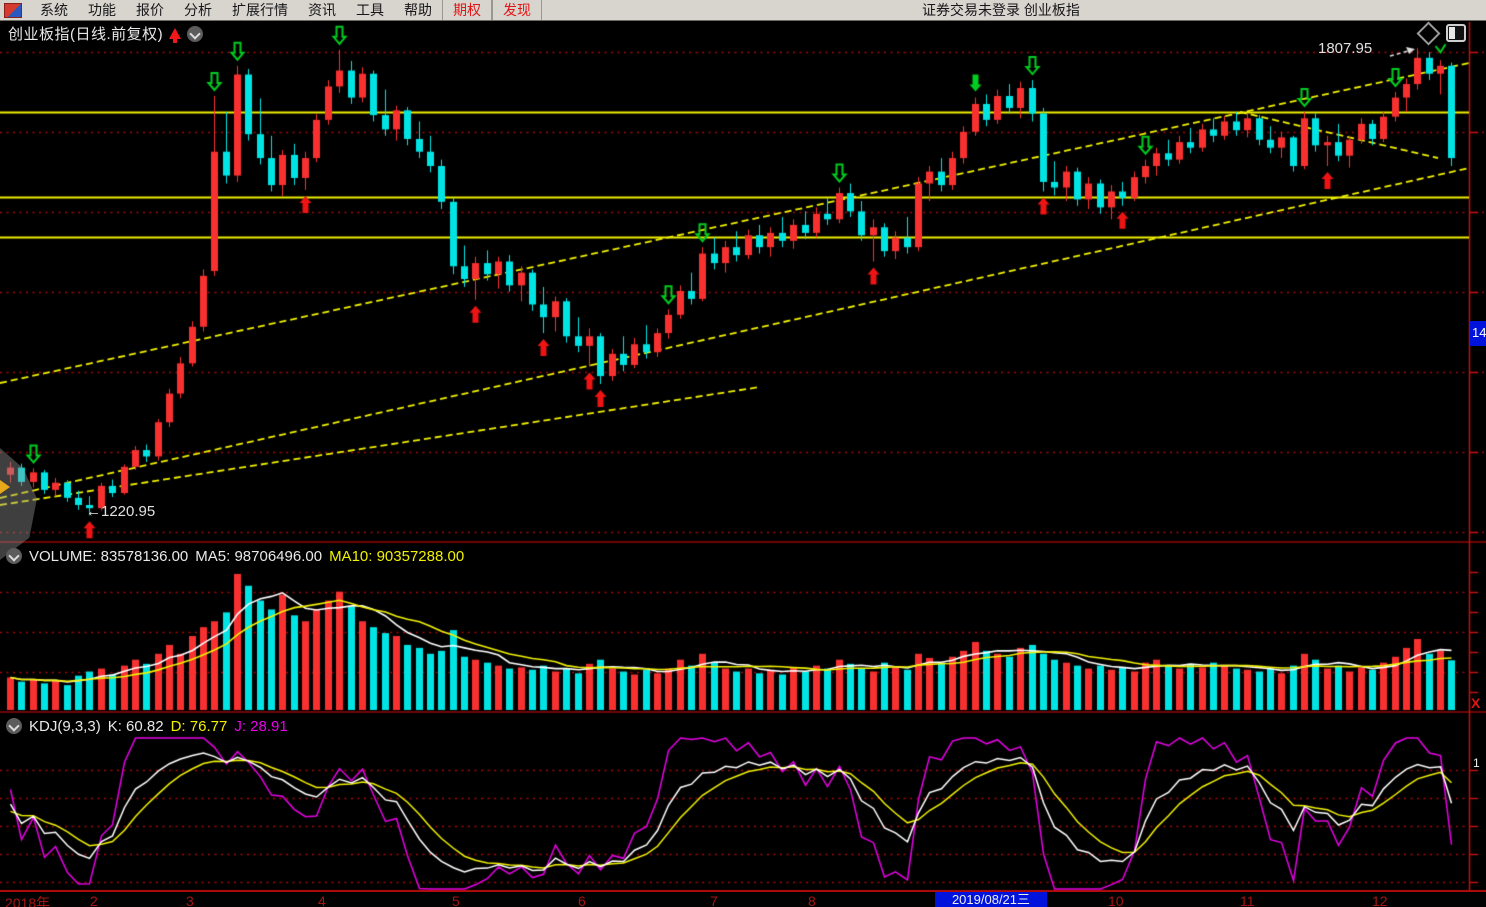 This screenshot has height=907, width=1486. Describe the element at coordinates (714, 900) in the screenshot. I see `axis-month-label: 7` at that location.